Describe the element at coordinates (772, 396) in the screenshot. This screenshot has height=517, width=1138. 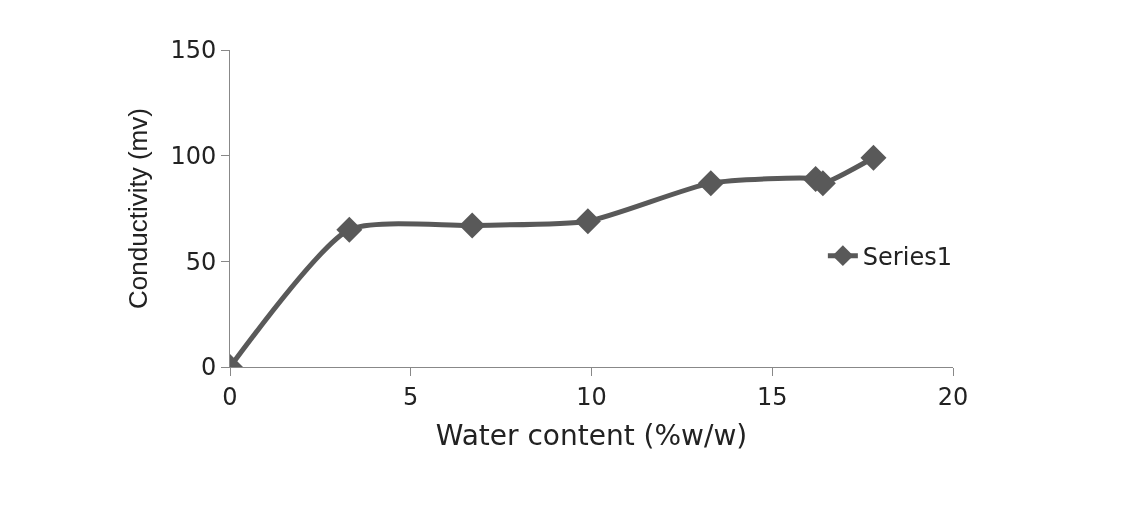
I see `x-tick-label: 15` at that location.